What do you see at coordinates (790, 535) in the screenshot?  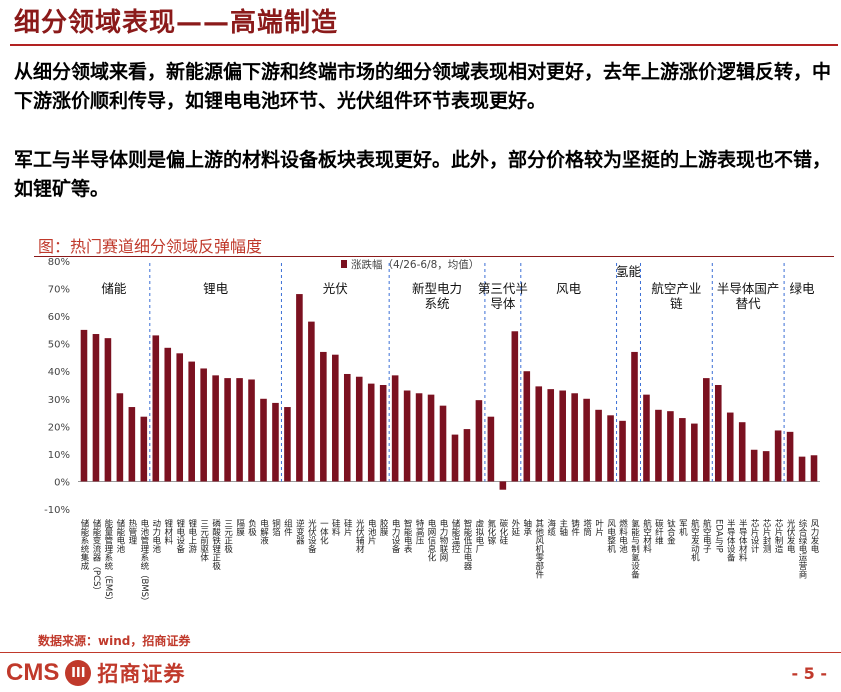 I see `category-label: 光伏发电` at bounding box center [790, 535].